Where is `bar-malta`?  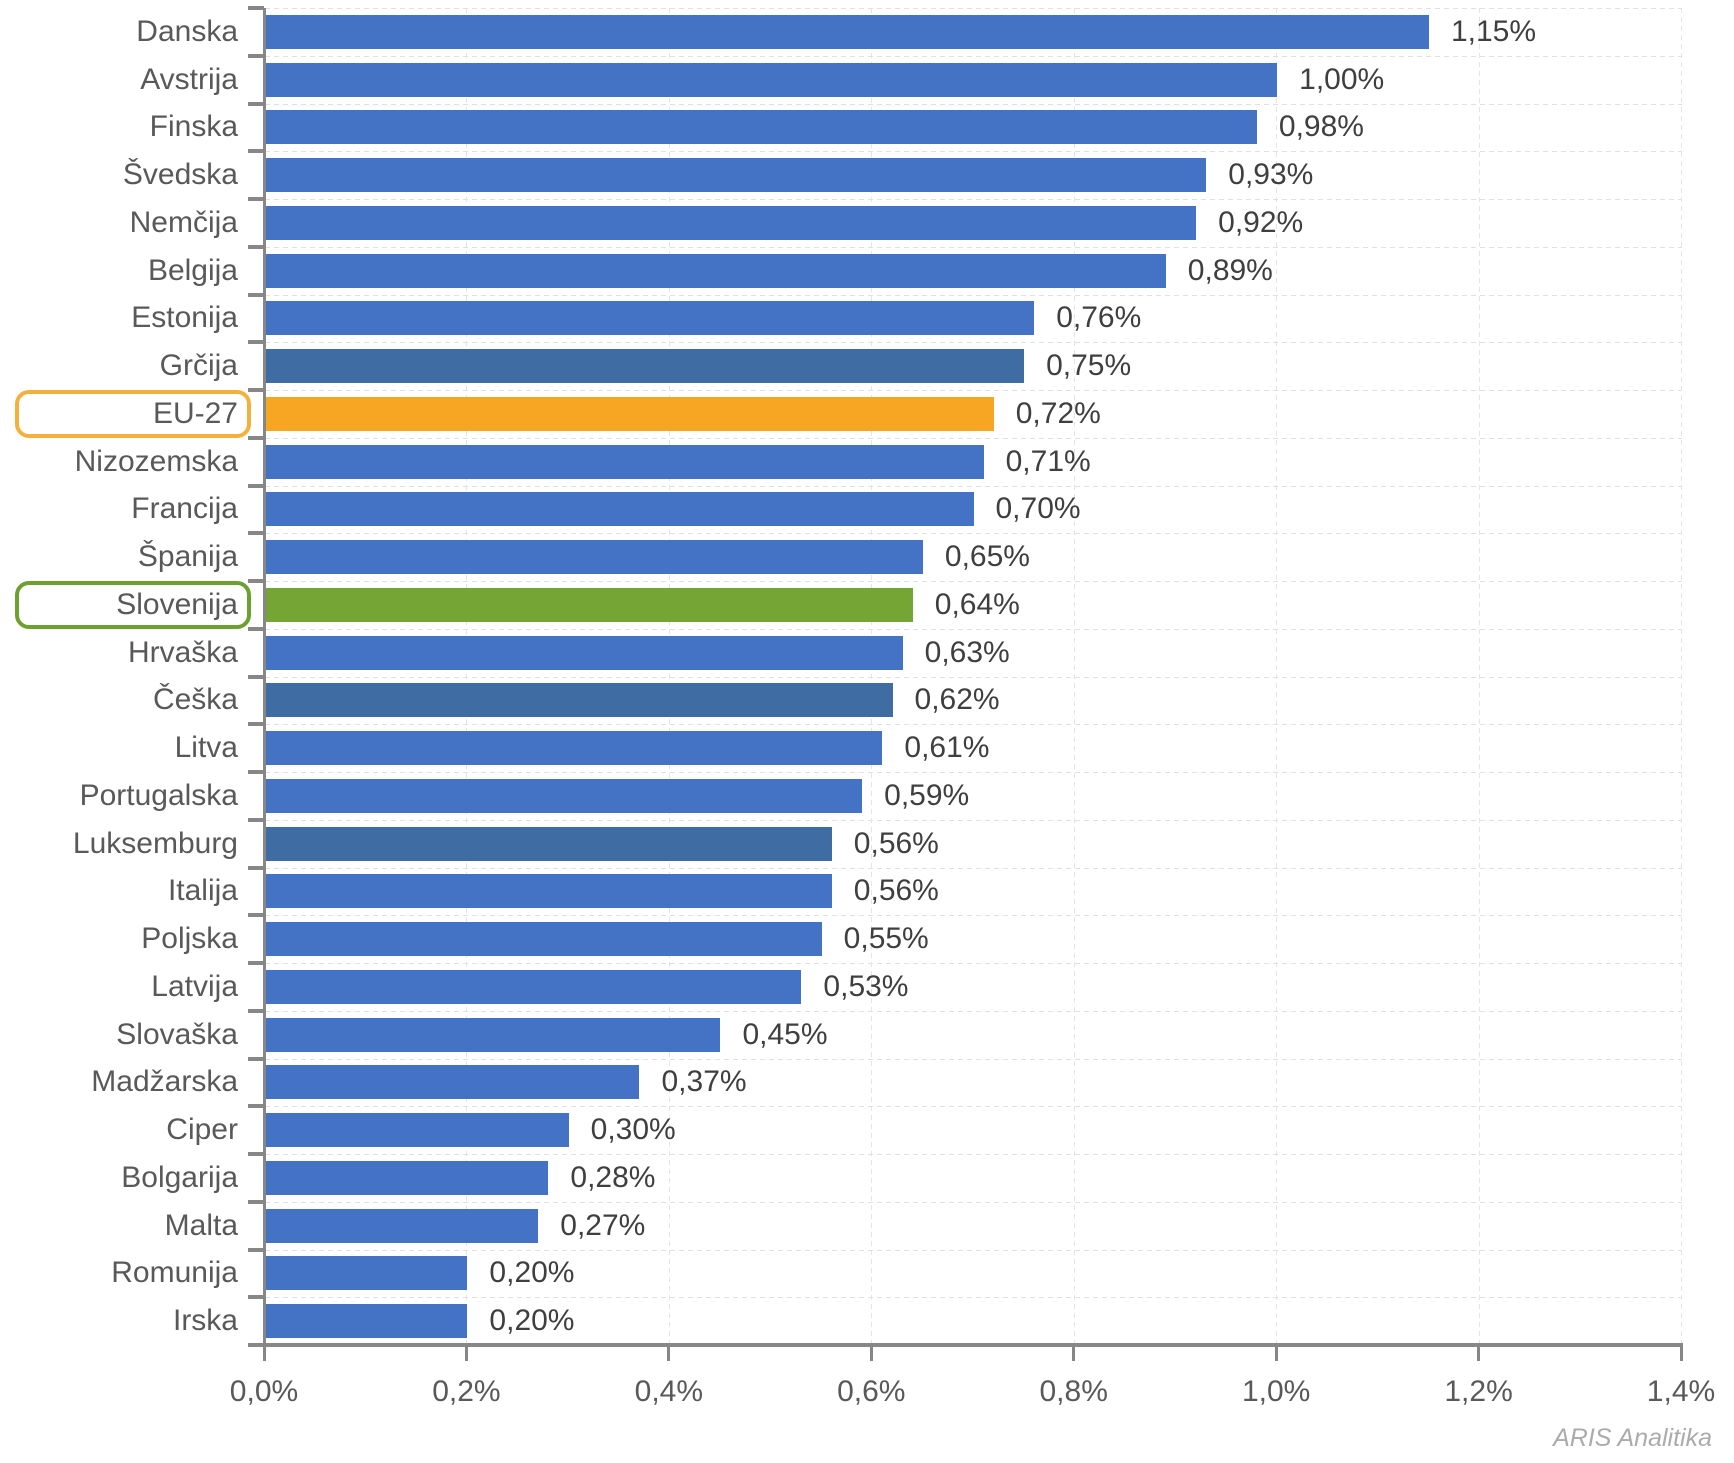 bar-malta is located at coordinates (402, 1225).